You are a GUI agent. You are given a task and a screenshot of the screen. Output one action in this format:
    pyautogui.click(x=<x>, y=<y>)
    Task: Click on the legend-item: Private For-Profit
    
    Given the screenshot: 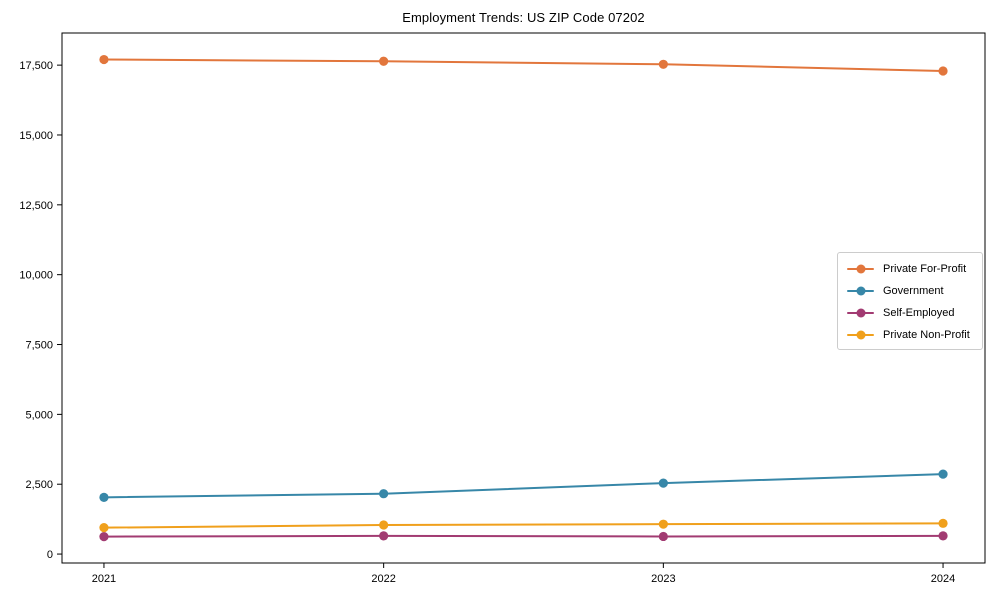 What is the action you would take?
    pyautogui.click(x=910, y=268)
    